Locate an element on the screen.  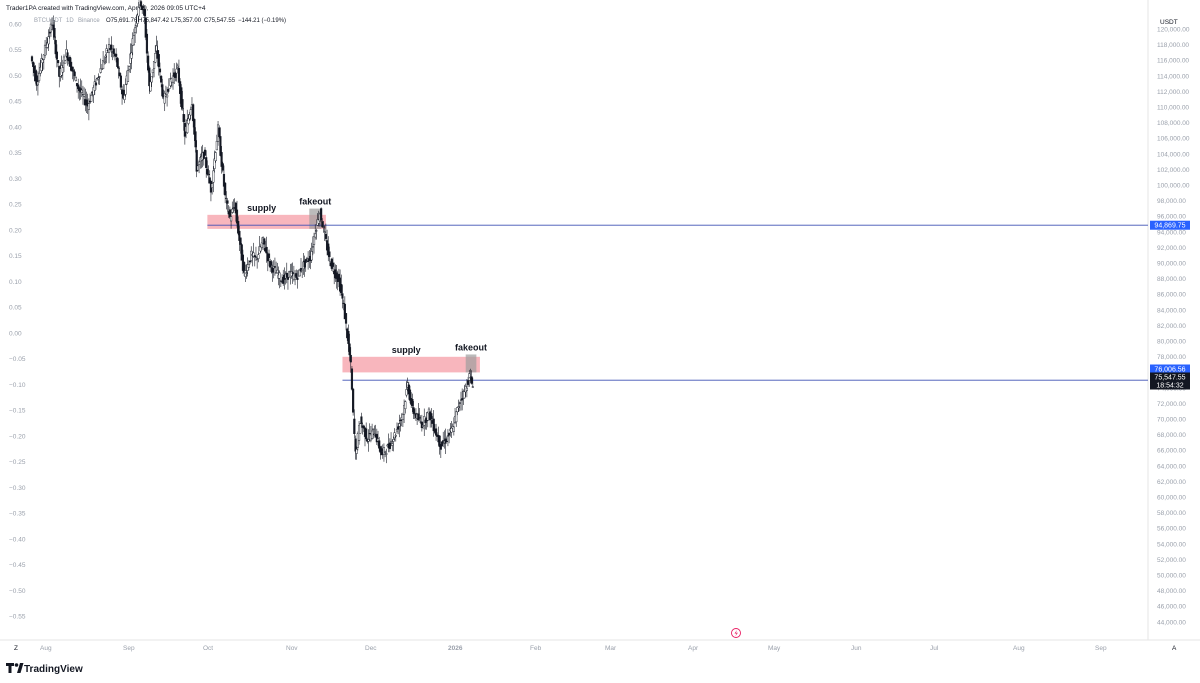
price-tick-label: 82,000.00 is located at coordinates (1171, 326).